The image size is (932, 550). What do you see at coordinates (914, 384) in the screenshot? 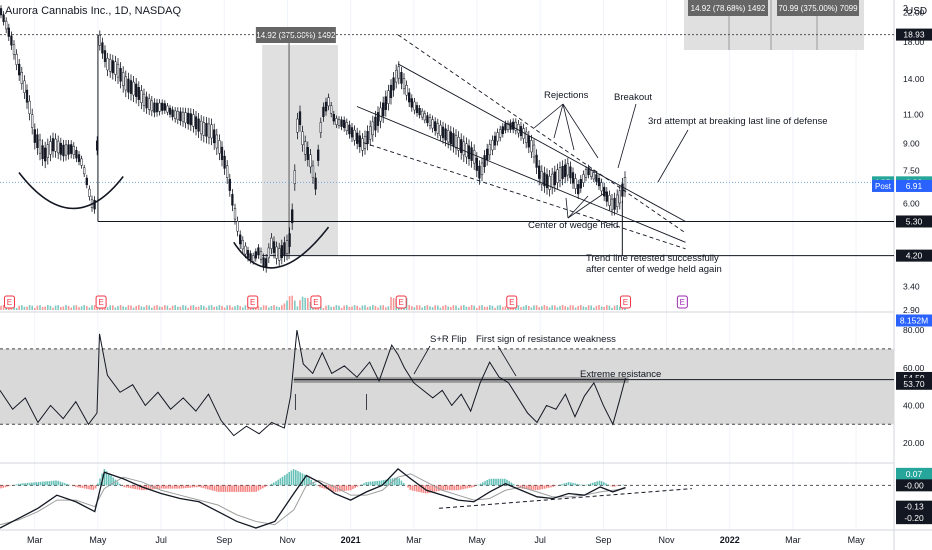
I see `rsi-badge-label: 53.70` at bounding box center [914, 384].